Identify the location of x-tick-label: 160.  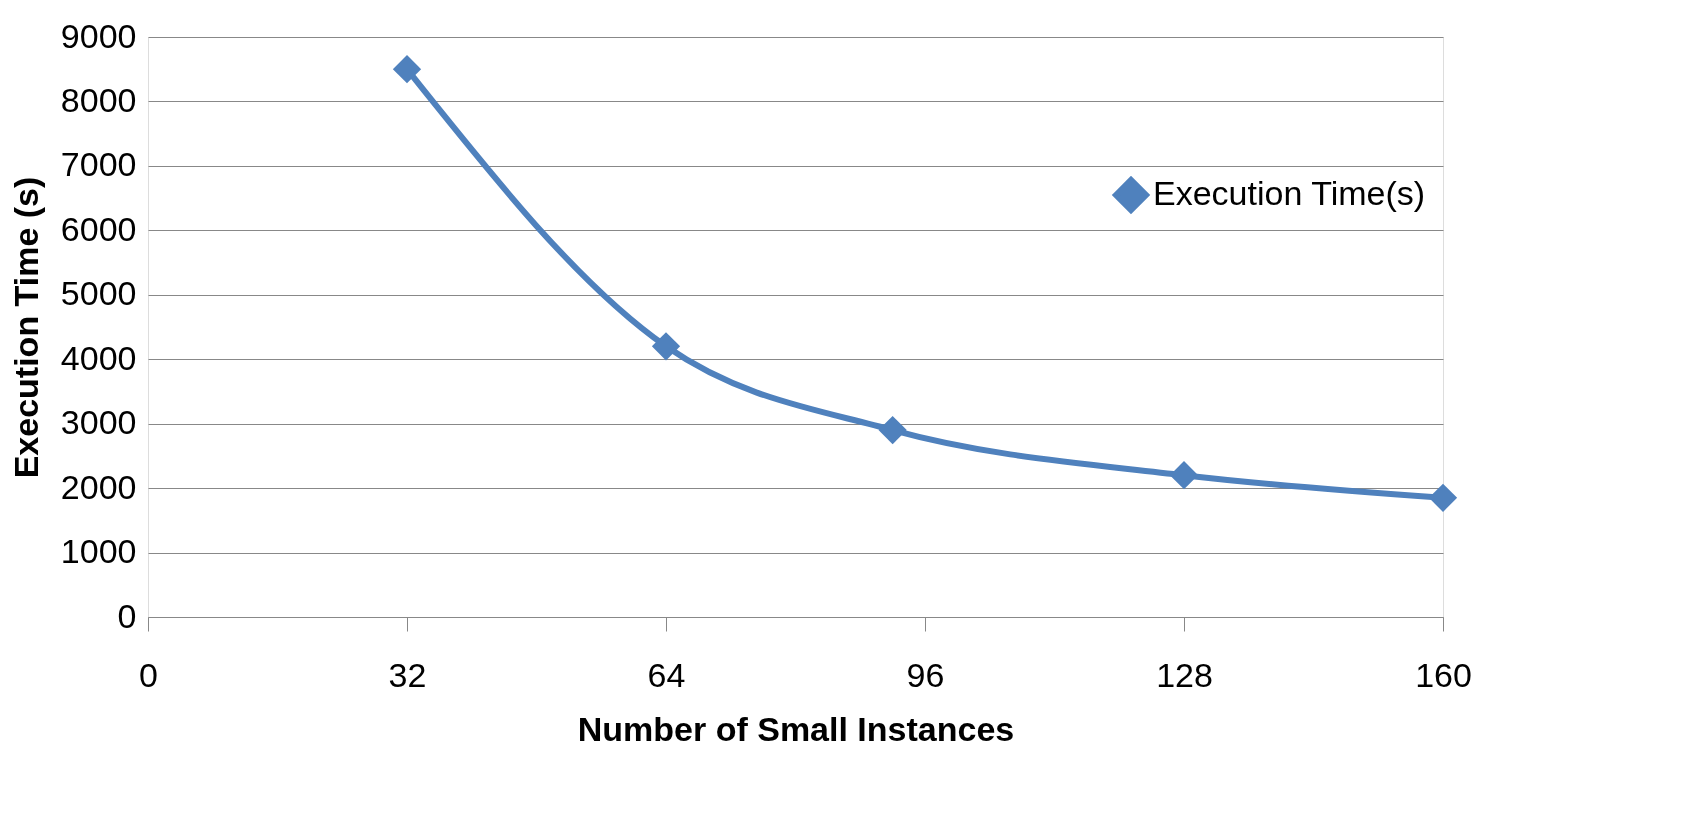
(1443, 674).